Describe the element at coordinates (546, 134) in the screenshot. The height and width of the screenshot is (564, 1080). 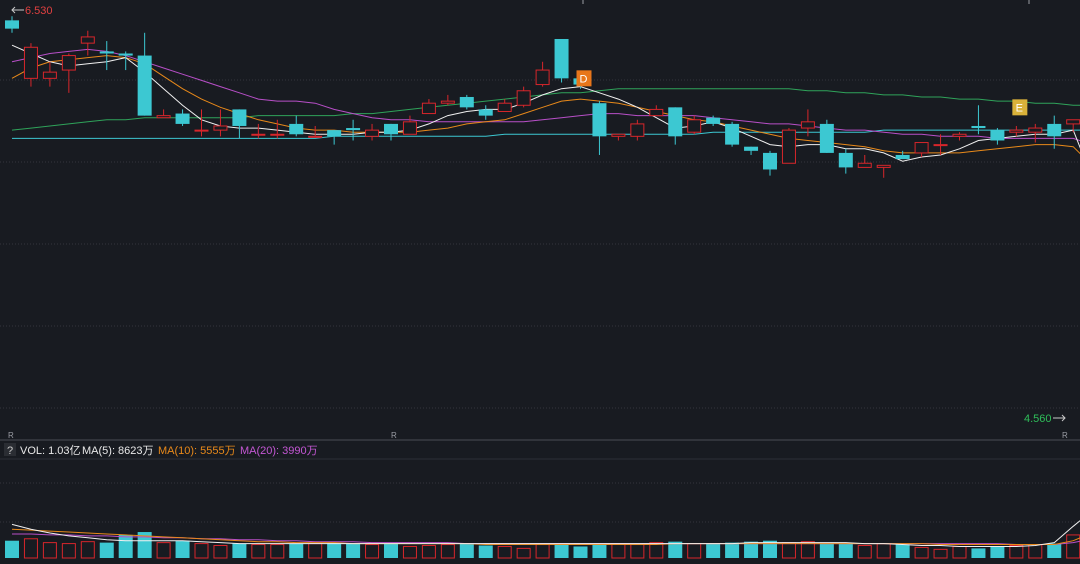
I see `ma120-line` at that location.